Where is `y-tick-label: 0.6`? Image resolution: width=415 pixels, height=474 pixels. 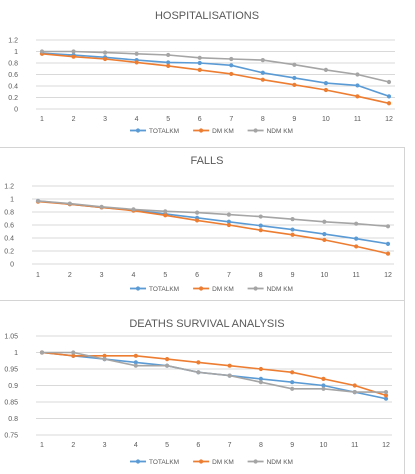
y-tick-label: 0.6 is located at coordinates (13, 75).